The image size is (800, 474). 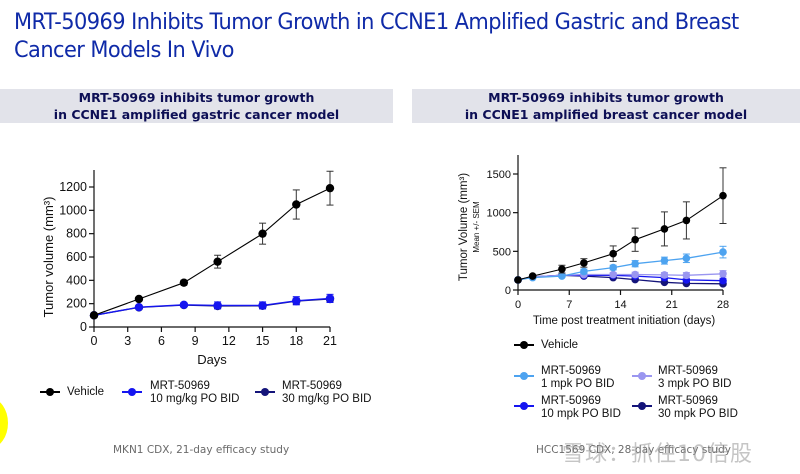 I want to click on gastric-x-tick-label: 15, so click(x=263, y=341).